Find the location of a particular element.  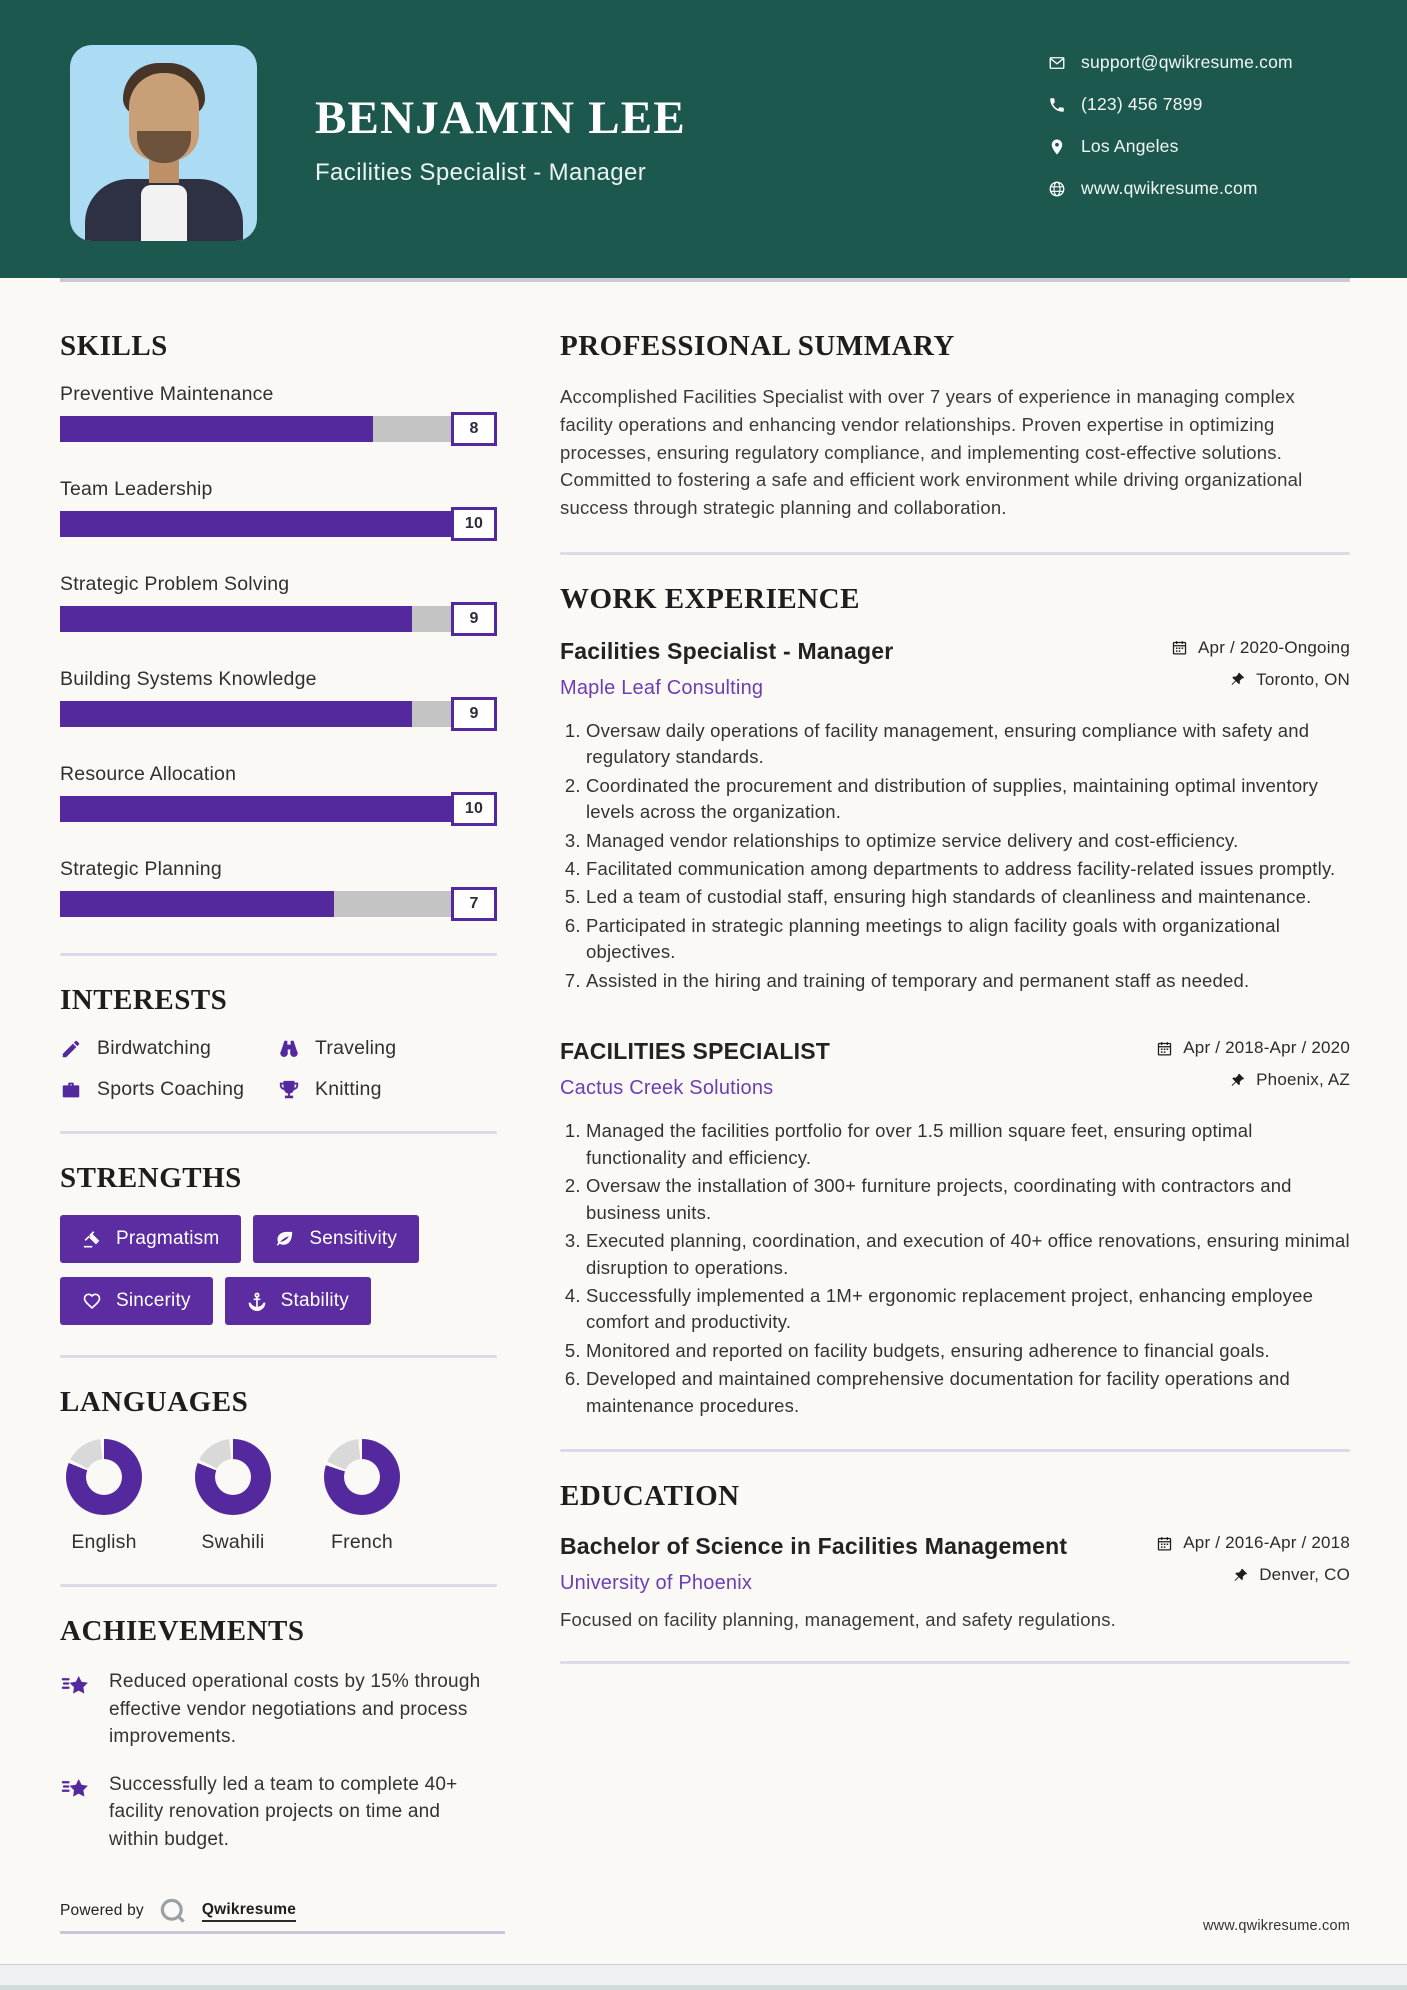

footer: Powered by Qwikresume www.qwikresume.com is located at coordinates (705, 1915).